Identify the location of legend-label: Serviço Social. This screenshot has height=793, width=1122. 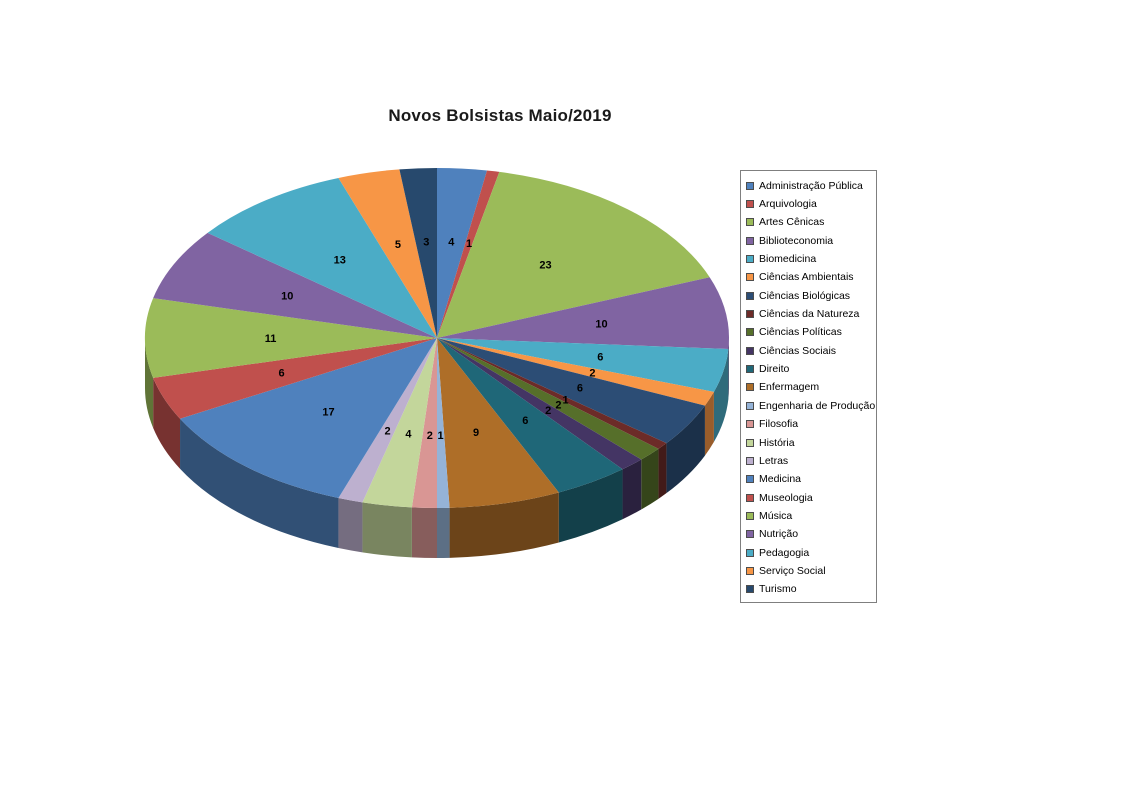
(792, 571).